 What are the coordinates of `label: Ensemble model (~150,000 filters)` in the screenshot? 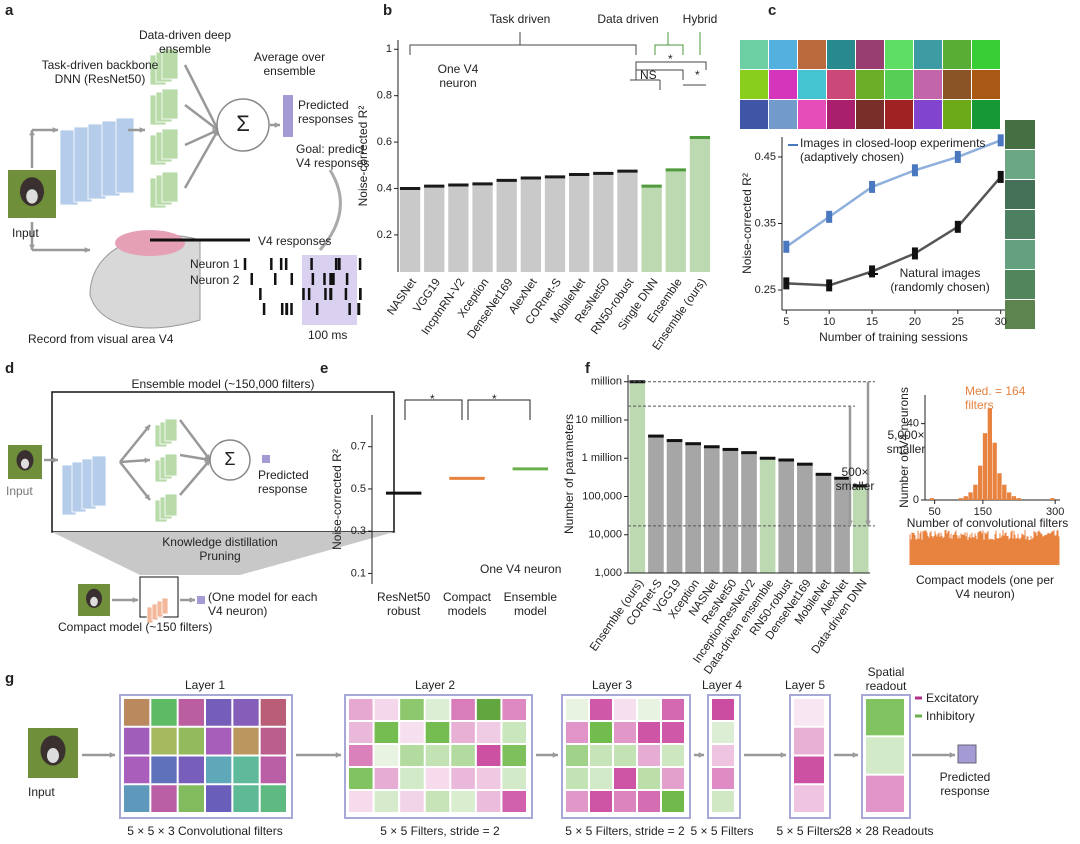 It's located at (223, 384).